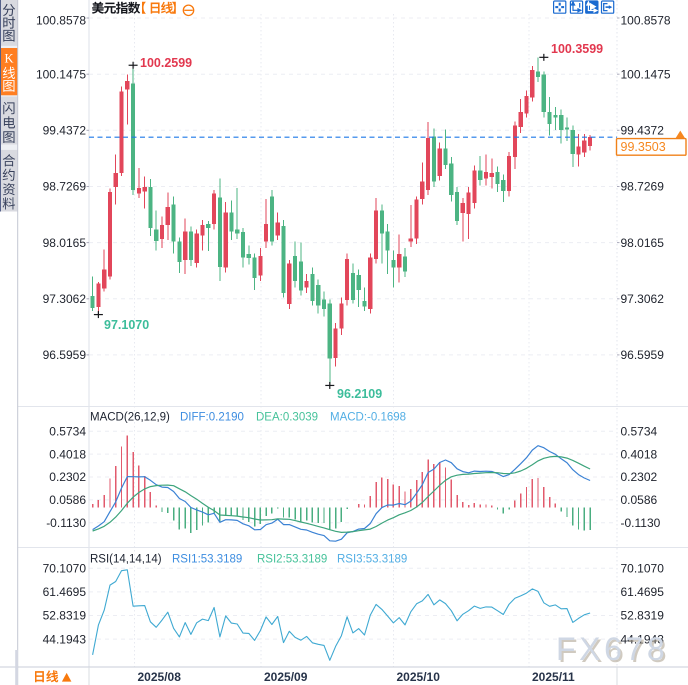 Image resolution: width=688 pixels, height=685 pixels. I want to click on svg-text: RSI(14,14,14), so click(126, 560).